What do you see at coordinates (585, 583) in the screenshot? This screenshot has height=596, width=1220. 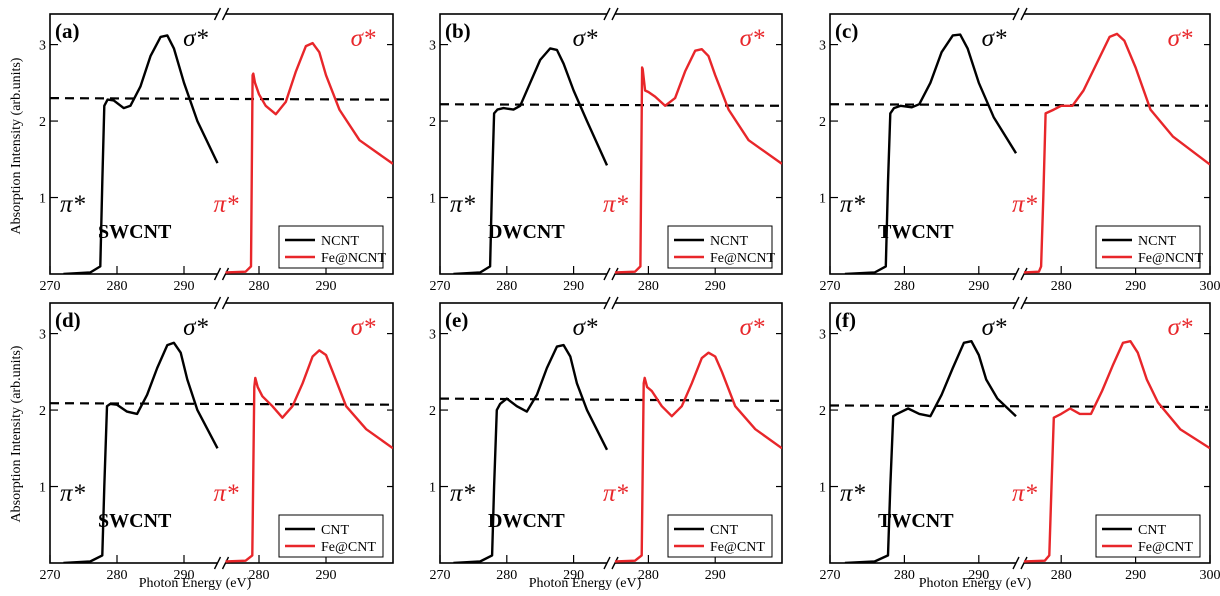 I see `x-axis-label-b: Photon Energy (eV)` at bounding box center [585, 583].